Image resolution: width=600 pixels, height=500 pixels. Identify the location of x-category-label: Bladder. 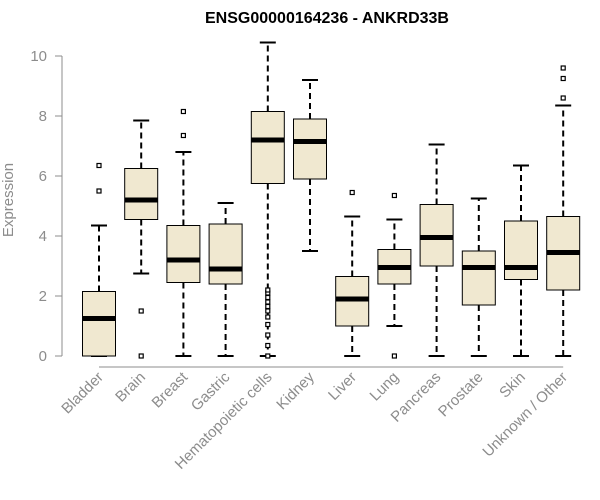
(82, 393).